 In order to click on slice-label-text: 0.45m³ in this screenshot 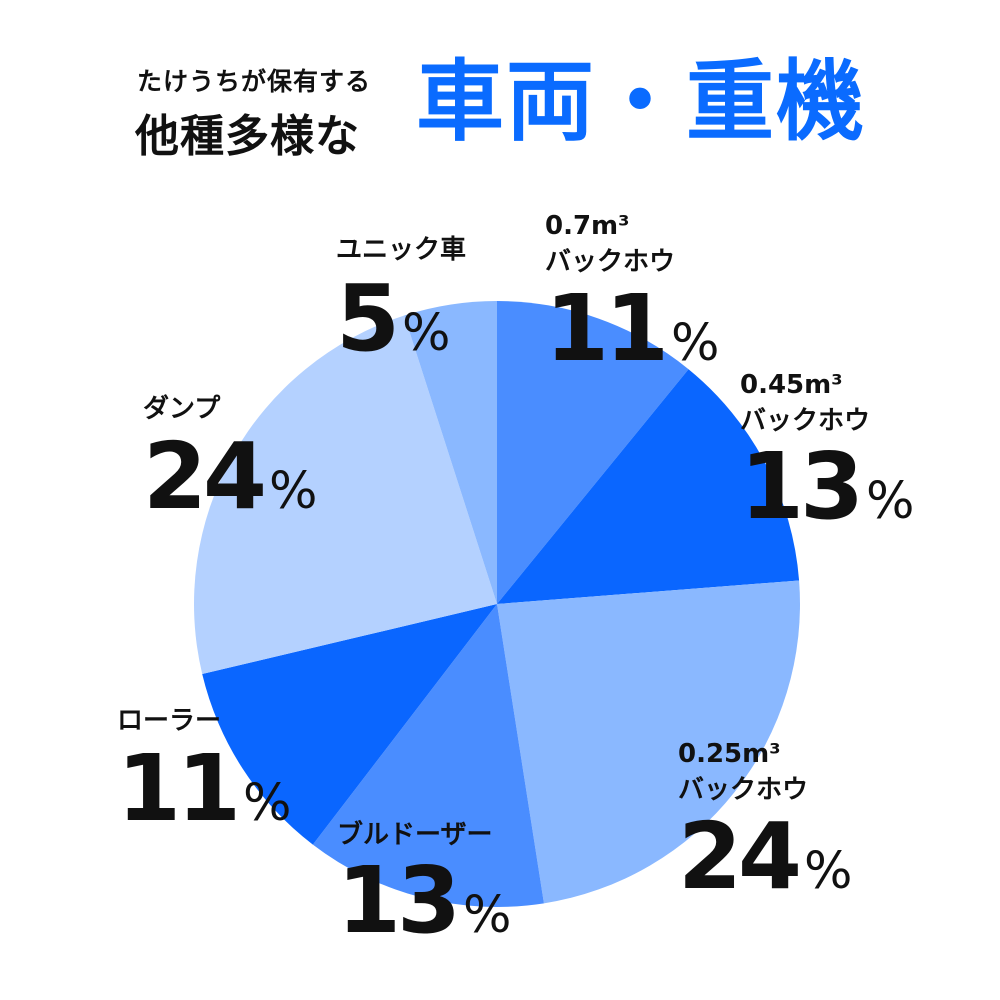, I will do `click(791, 385)`.